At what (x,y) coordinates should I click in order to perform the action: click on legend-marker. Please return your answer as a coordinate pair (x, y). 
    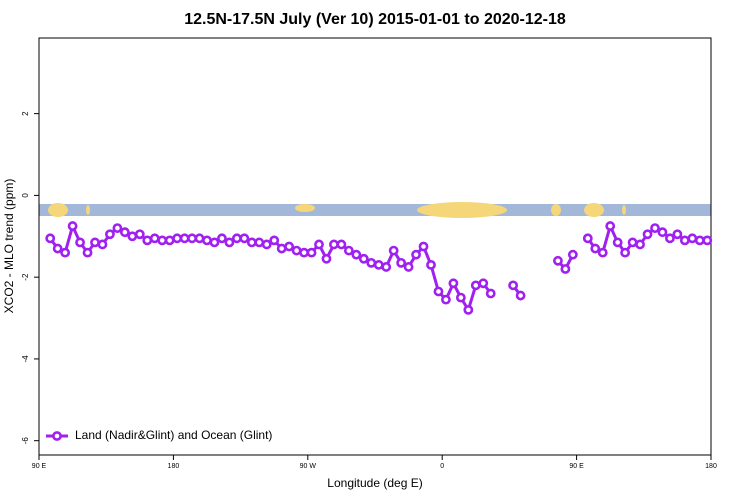
    Looking at the image, I should click on (57, 436).